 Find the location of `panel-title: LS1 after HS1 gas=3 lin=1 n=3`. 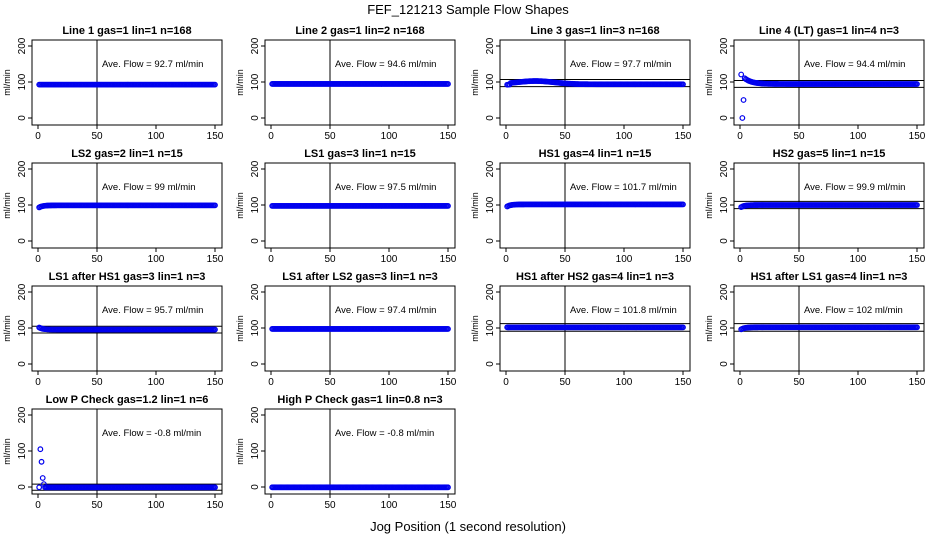

panel-title: LS1 after HS1 gas=3 lin=1 n=3 is located at coordinates (127, 277).